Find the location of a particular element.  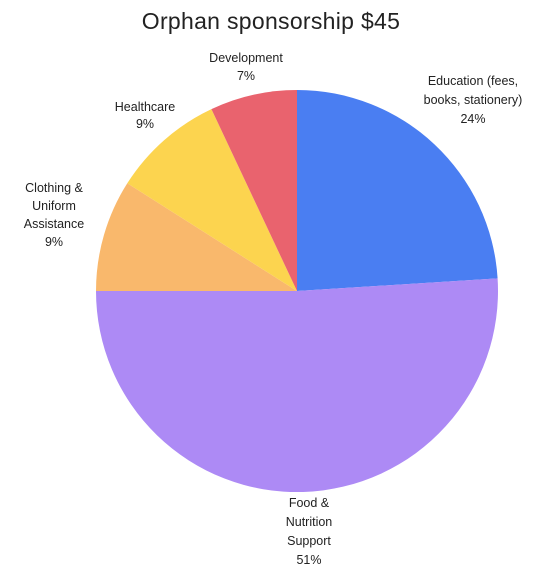

slice-label: Healthcare 9% is located at coordinates (145, 115).